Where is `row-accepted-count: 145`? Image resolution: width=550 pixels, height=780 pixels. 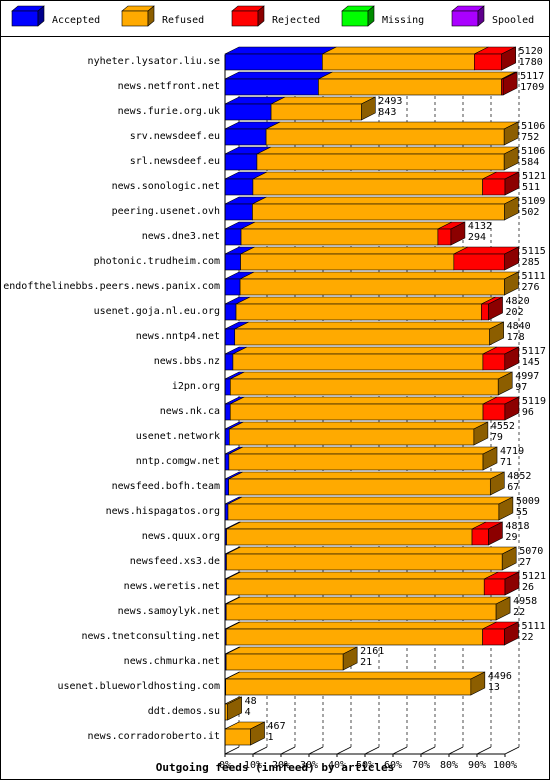 row-accepted-count: 145 is located at coordinates (531, 362).